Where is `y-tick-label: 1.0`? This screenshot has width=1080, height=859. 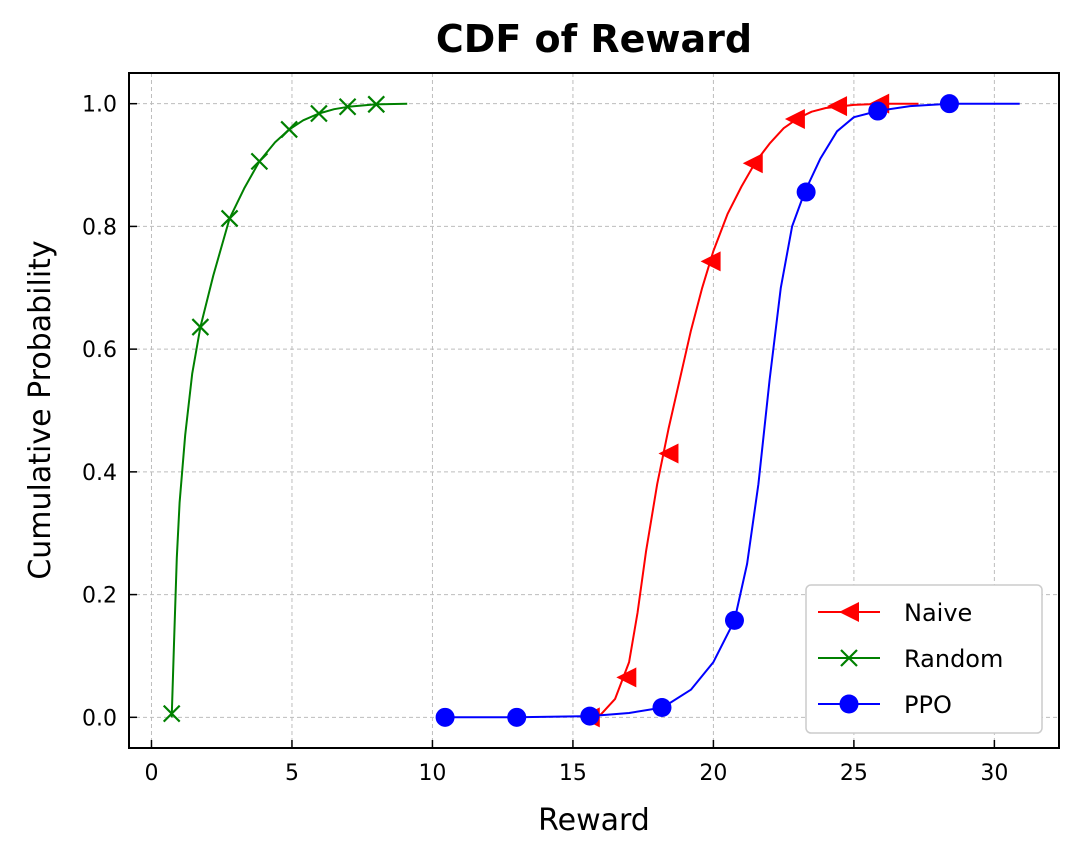 y-tick-label: 1.0 is located at coordinates (99, 105).